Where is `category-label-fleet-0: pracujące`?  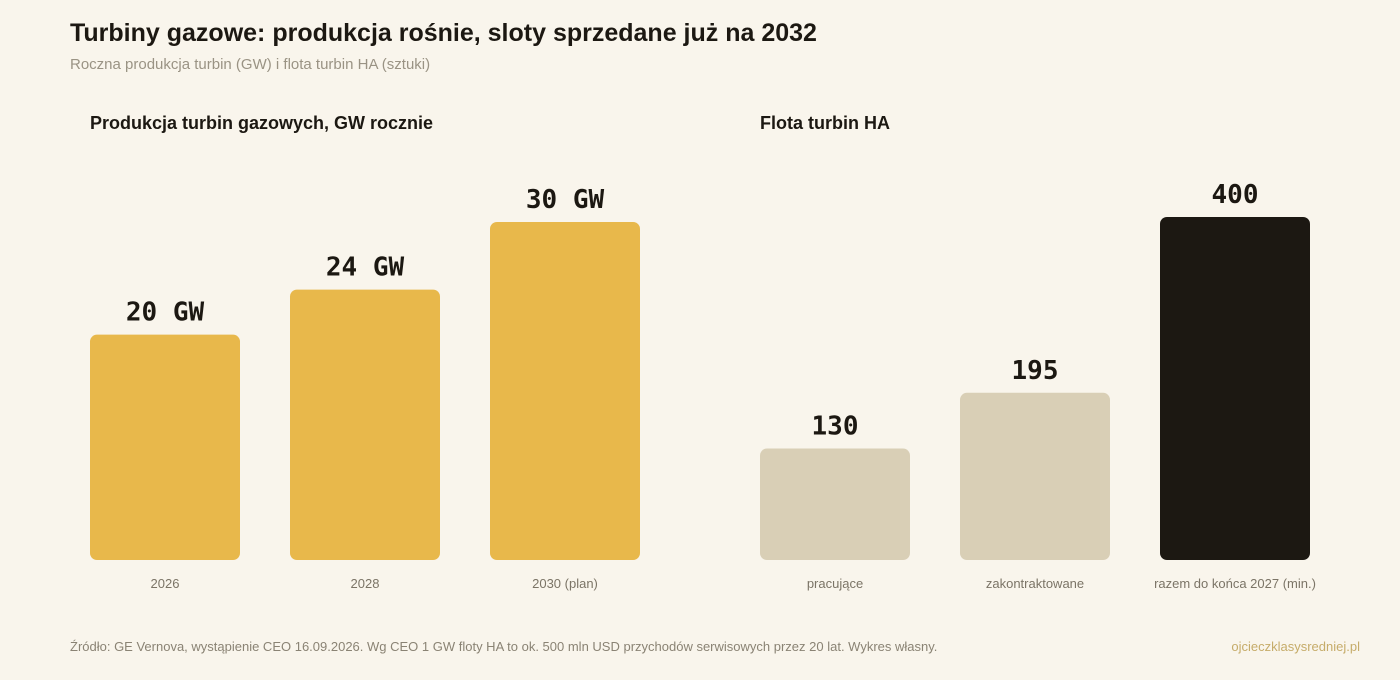 category-label-fleet-0: pracujące is located at coordinates (835, 583).